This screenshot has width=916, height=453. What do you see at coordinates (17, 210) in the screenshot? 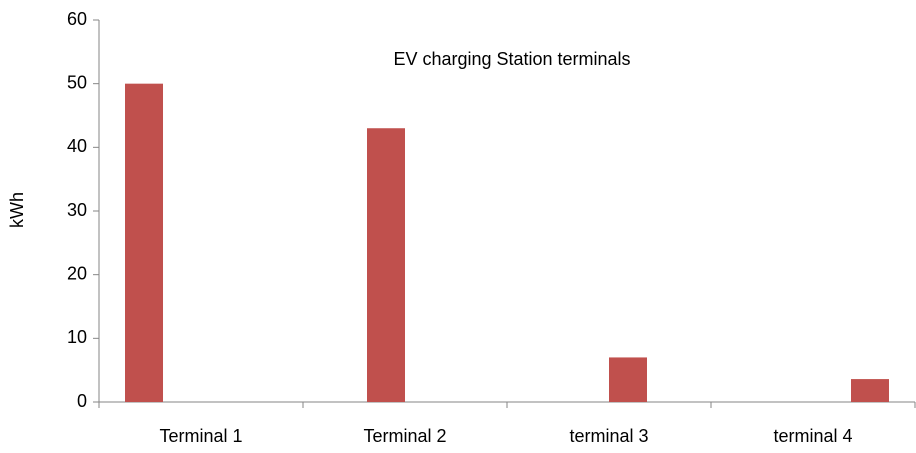
I see `y-axis-label: kWh` at bounding box center [17, 210].